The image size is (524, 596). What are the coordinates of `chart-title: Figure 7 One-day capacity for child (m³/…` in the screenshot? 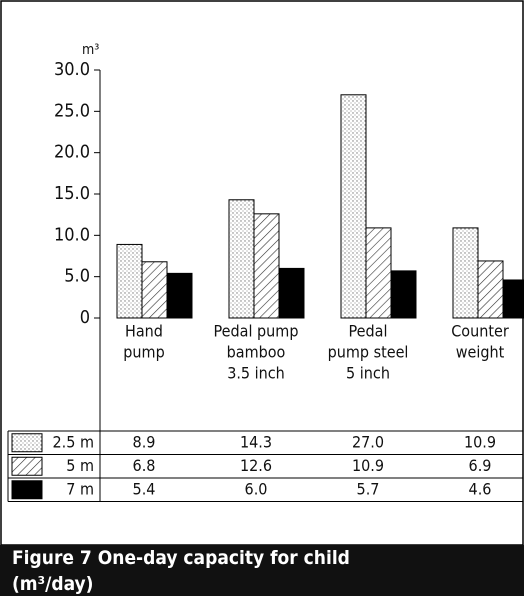 It's located at (184, 571).